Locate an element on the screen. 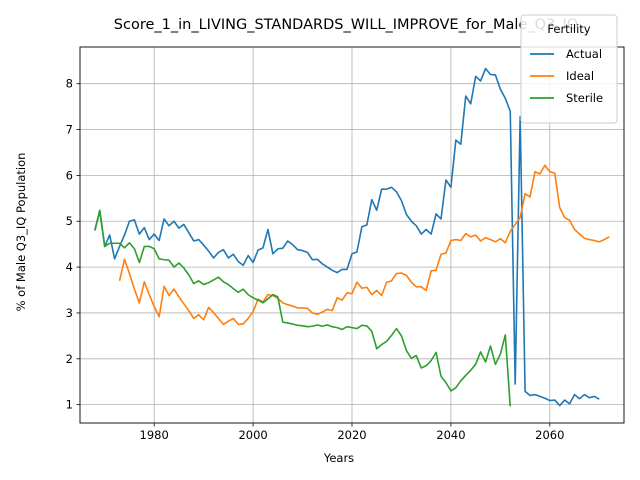 This screenshot has width=640, height=480. x-tick-label: 2040 is located at coordinates (450, 435).